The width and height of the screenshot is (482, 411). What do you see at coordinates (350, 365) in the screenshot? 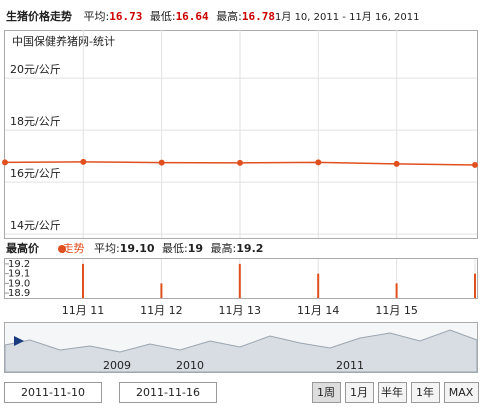
I see `navigator-label: 2011` at bounding box center [350, 365].